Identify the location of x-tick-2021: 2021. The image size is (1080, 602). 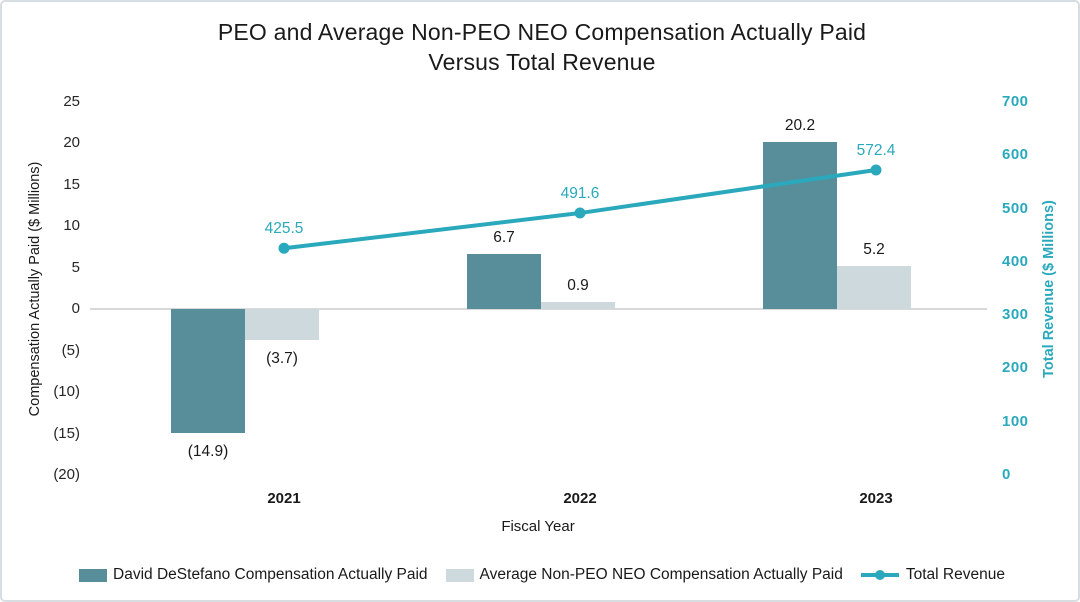
(284, 498).